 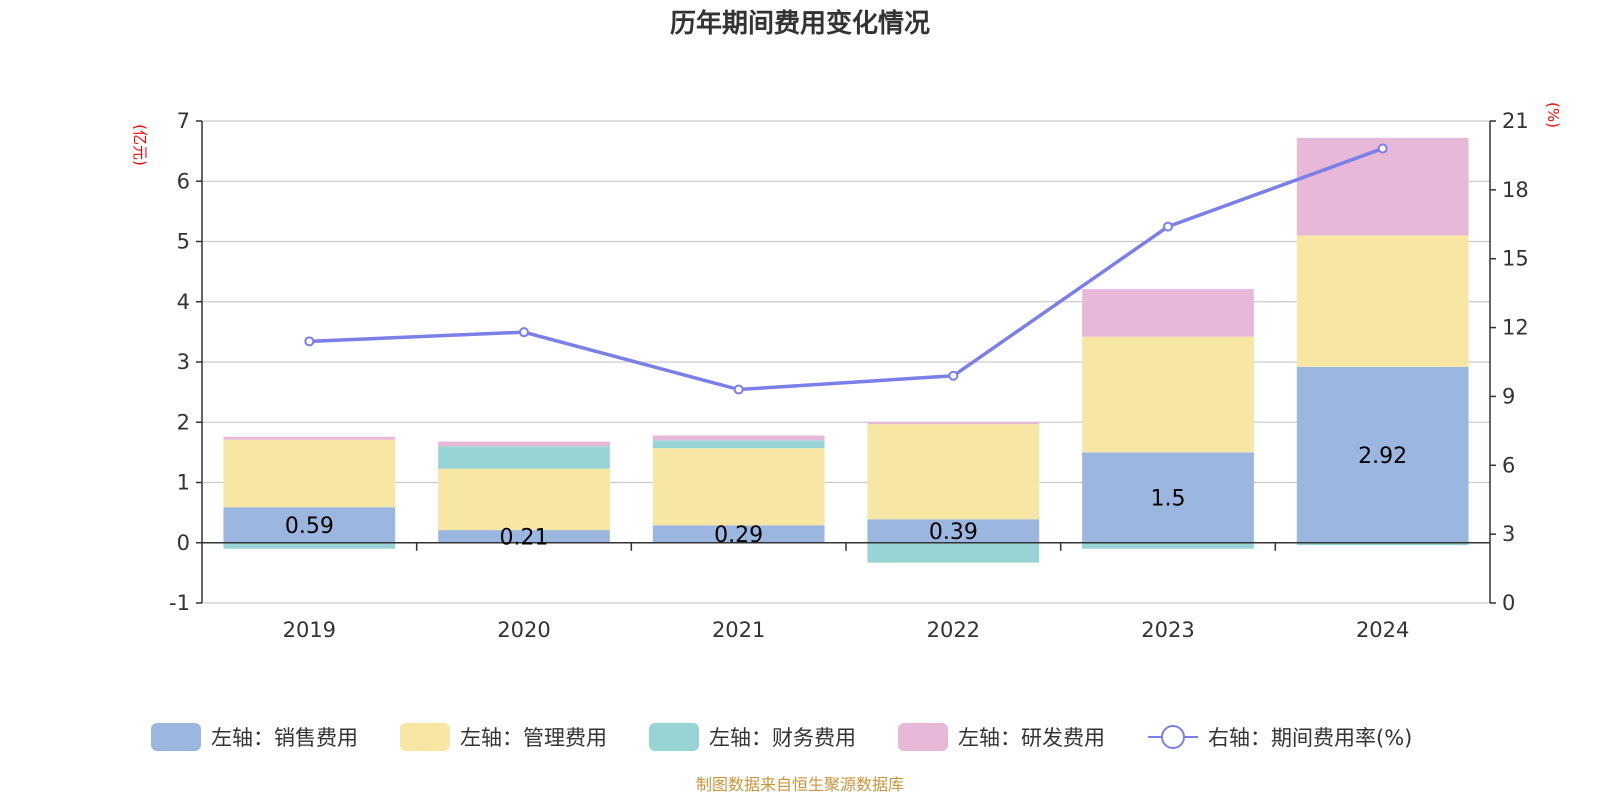 I want to click on left-tick-label: 1, so click(x=183, y=483).